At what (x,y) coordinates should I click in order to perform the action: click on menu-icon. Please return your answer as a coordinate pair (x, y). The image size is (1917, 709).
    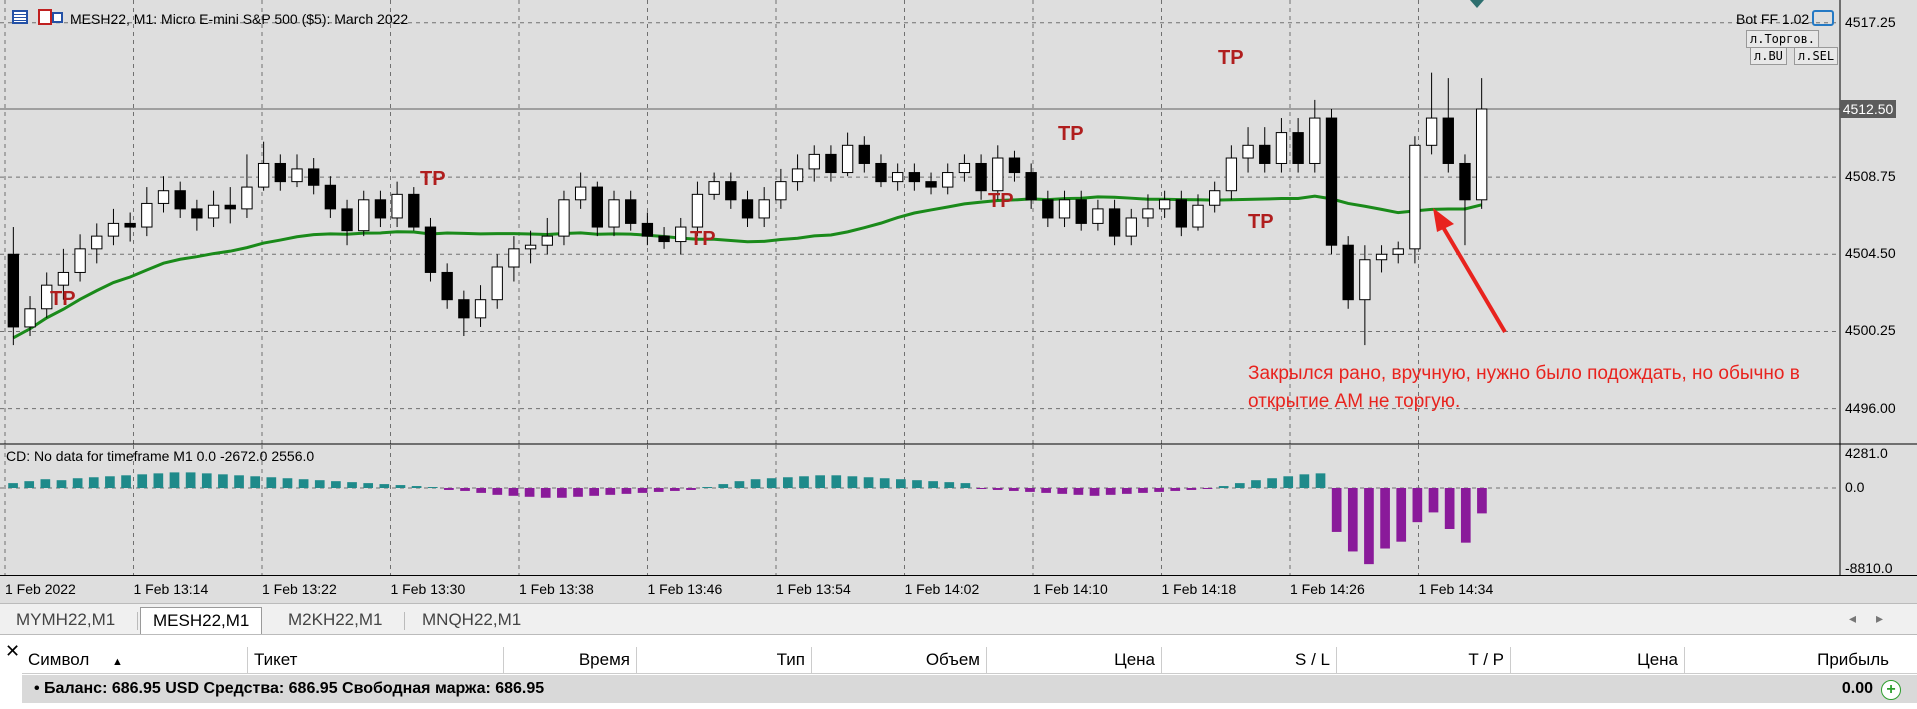
    Looking at the image, I should click on (20, 17).